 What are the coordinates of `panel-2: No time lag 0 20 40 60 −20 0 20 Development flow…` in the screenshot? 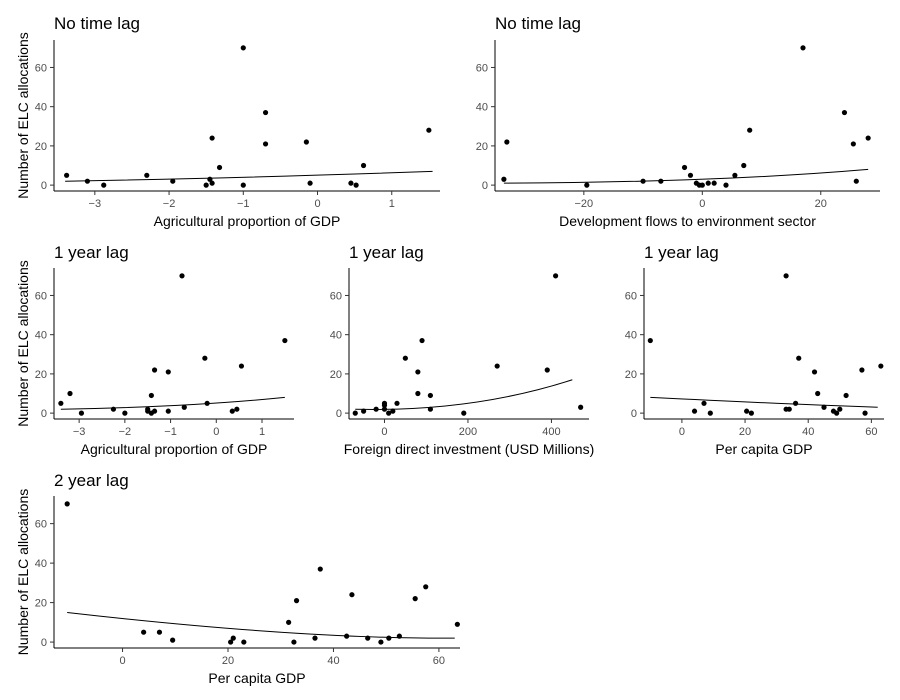 It's located at (678, 121).